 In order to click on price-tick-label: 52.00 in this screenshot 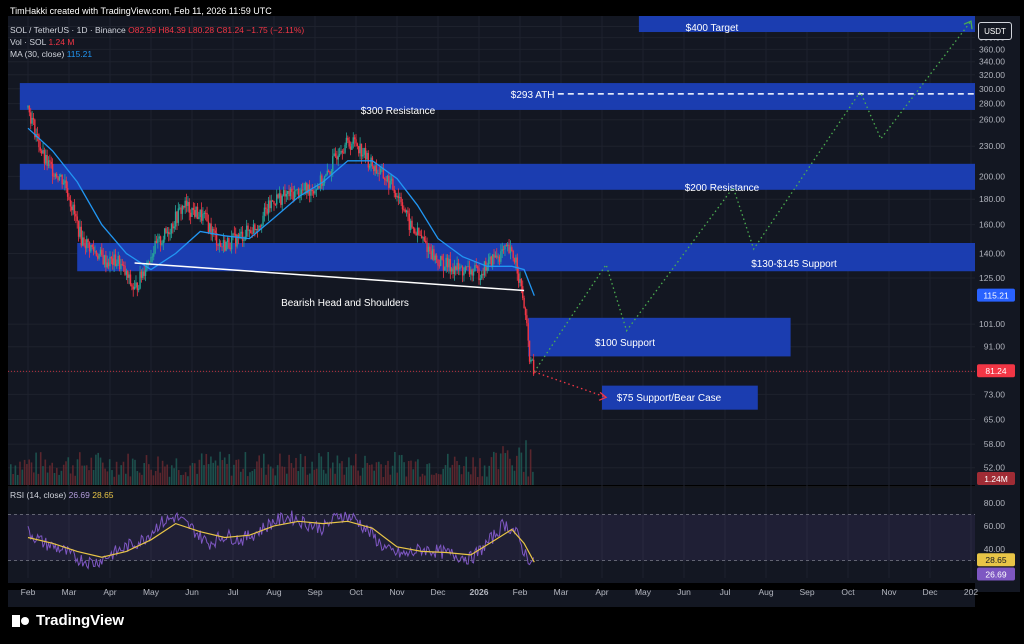, I will do `click(995, 468)`.